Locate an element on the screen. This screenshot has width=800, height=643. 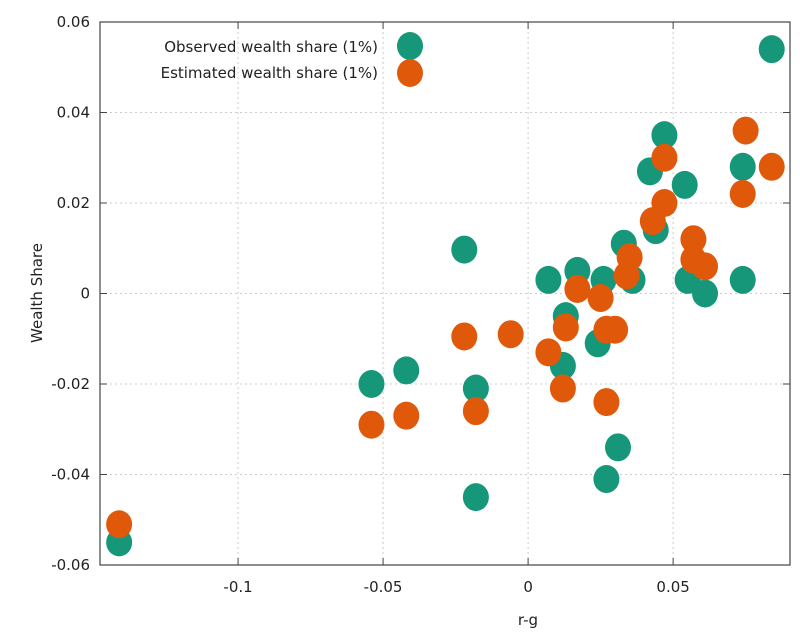
legend-label-observed: Observed wealth share (1%) is located at coordinates (271, 47).